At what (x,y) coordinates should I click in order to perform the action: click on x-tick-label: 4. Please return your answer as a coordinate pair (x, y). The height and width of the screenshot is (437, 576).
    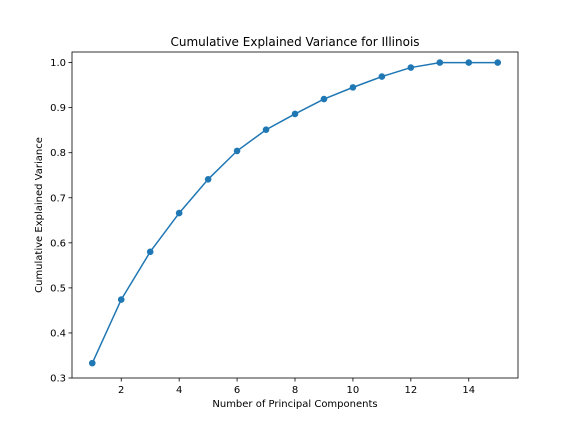
    Looking at the image, I should click on (179, 390).